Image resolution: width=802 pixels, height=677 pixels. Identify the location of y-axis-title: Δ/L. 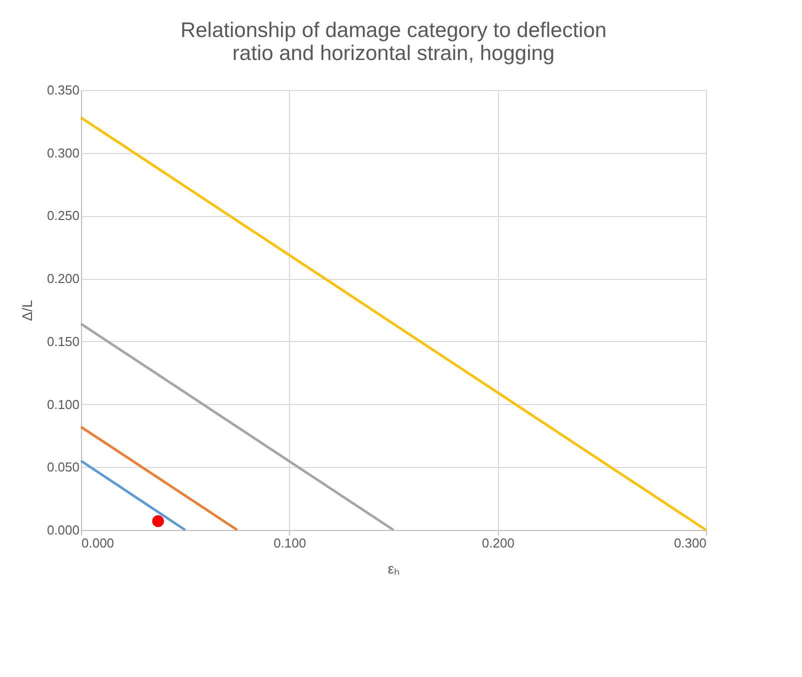
(26, 311).